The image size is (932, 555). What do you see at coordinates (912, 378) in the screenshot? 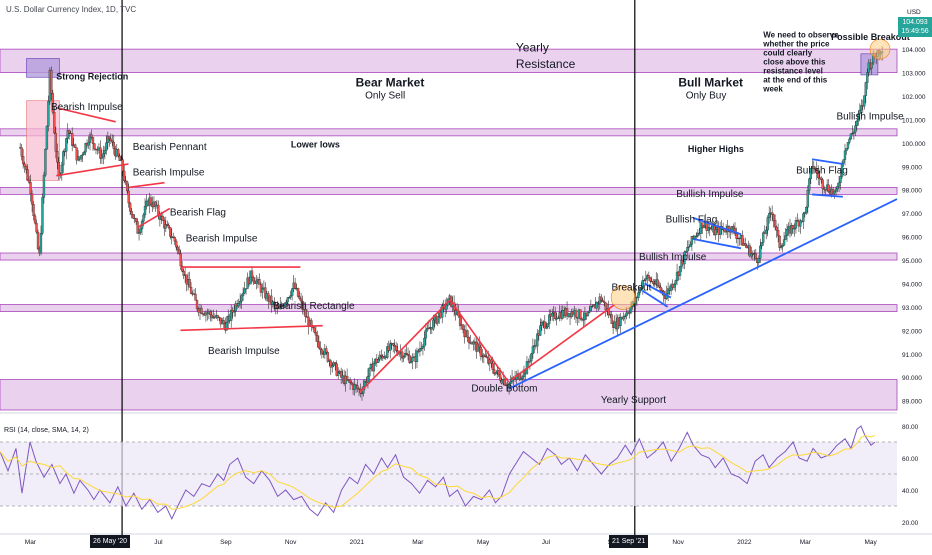
I see `price-tick-15: 90.000` at bounding box center [912, 378].